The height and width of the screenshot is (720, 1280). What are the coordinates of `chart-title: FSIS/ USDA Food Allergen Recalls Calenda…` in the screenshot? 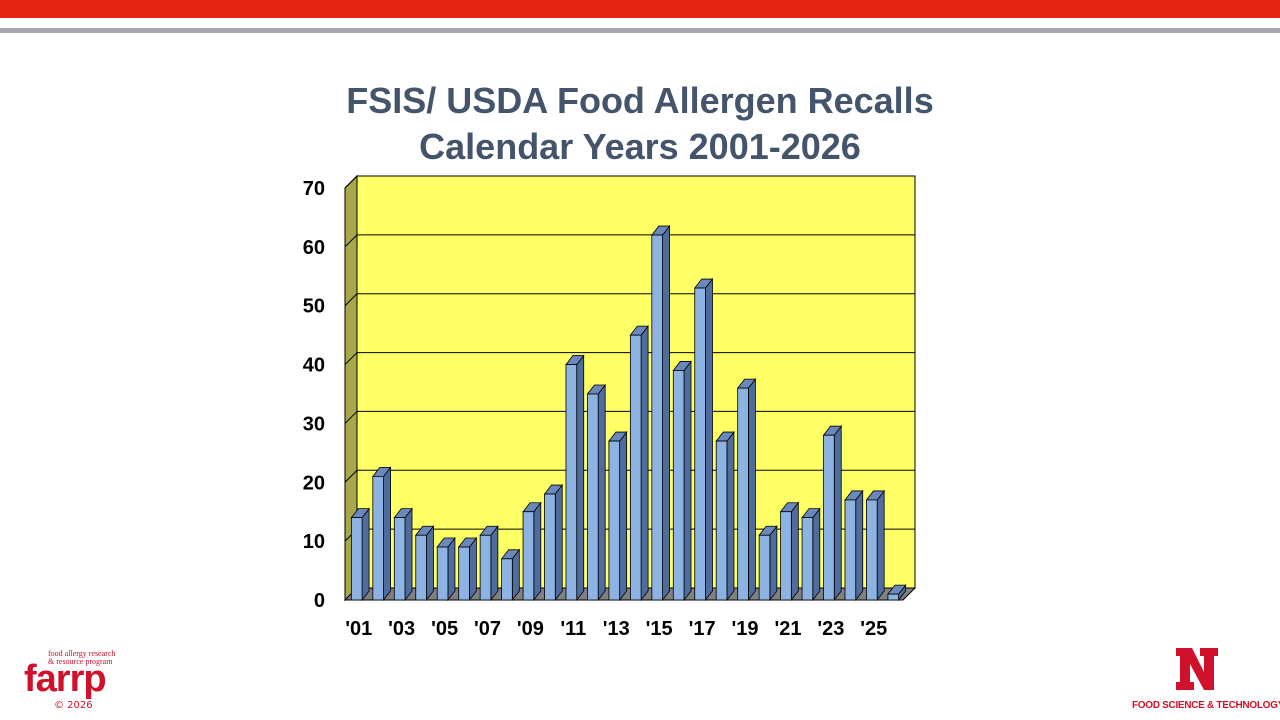 It's located at (640, 124).